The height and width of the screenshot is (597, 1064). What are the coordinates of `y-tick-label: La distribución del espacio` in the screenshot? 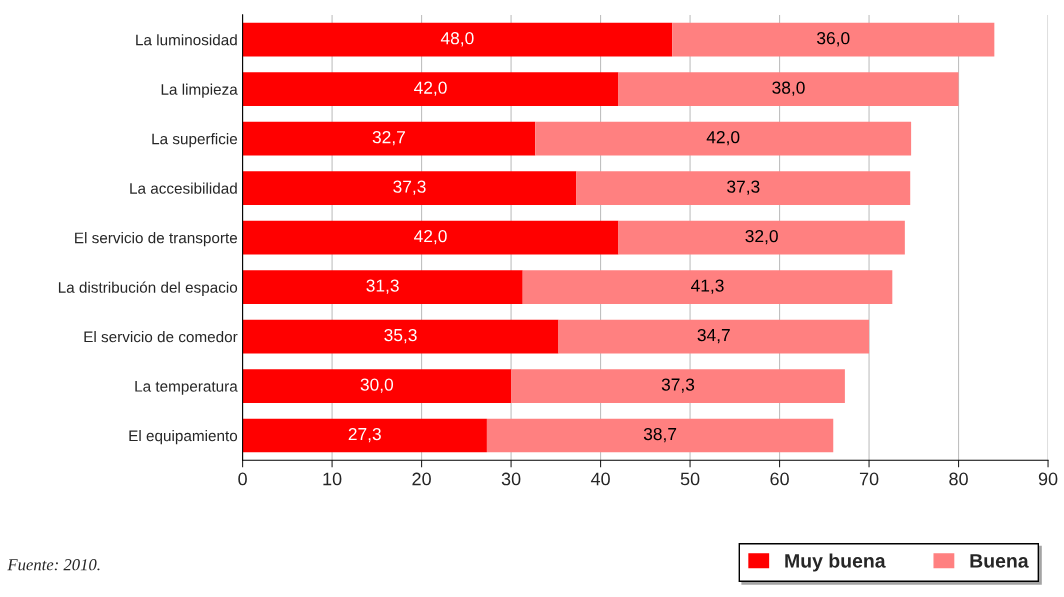 It's located at (148, 288).